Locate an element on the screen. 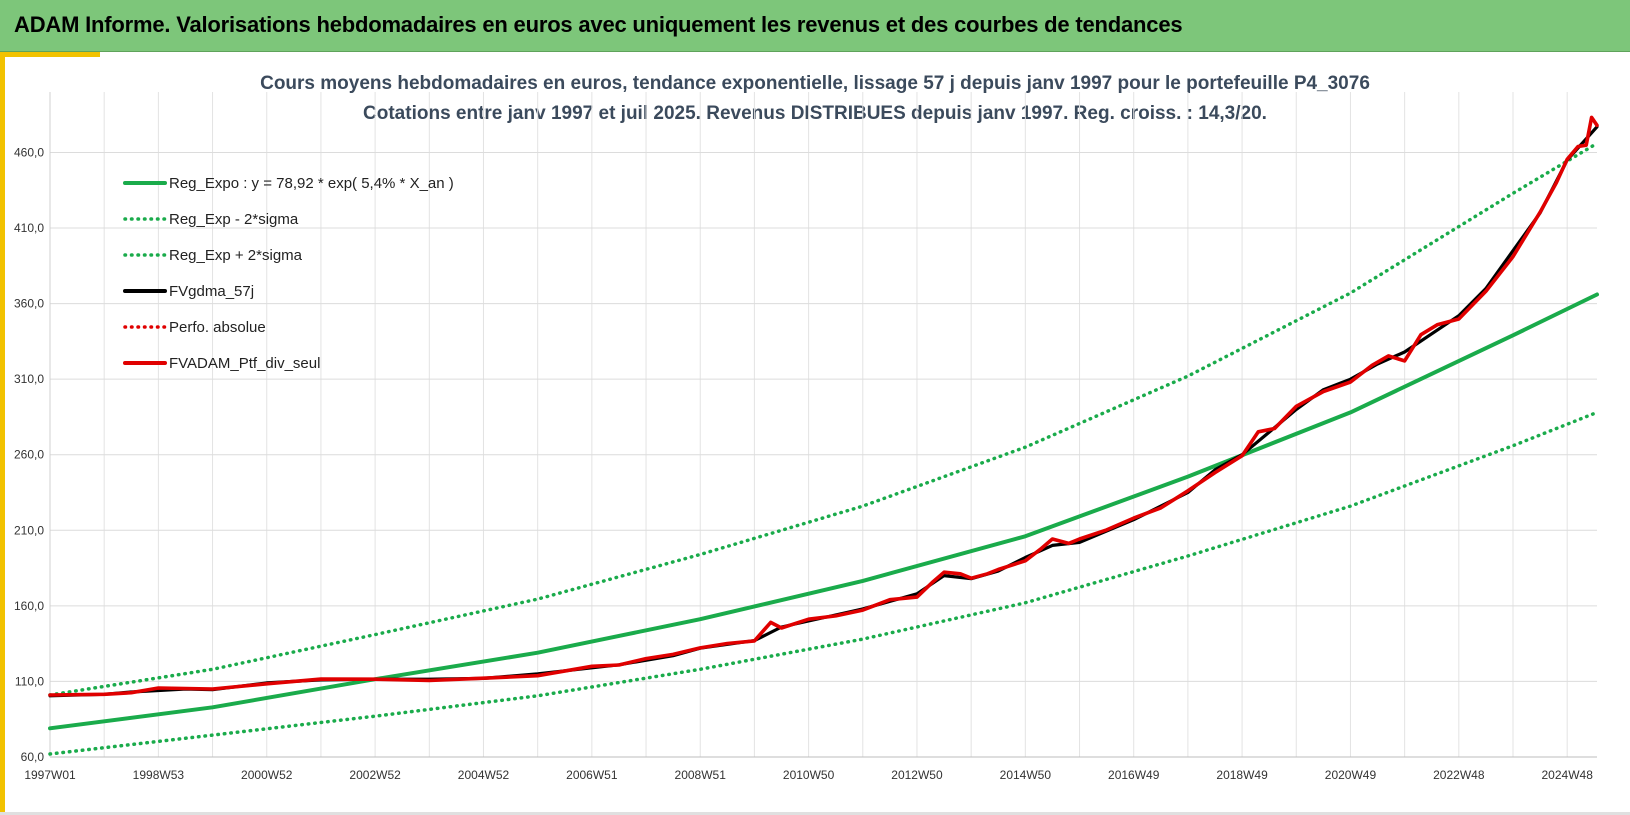 The height and width of the screenshot is (815, 1630). x-tick-label: 2002W52 is located at coordinates (375, 775).